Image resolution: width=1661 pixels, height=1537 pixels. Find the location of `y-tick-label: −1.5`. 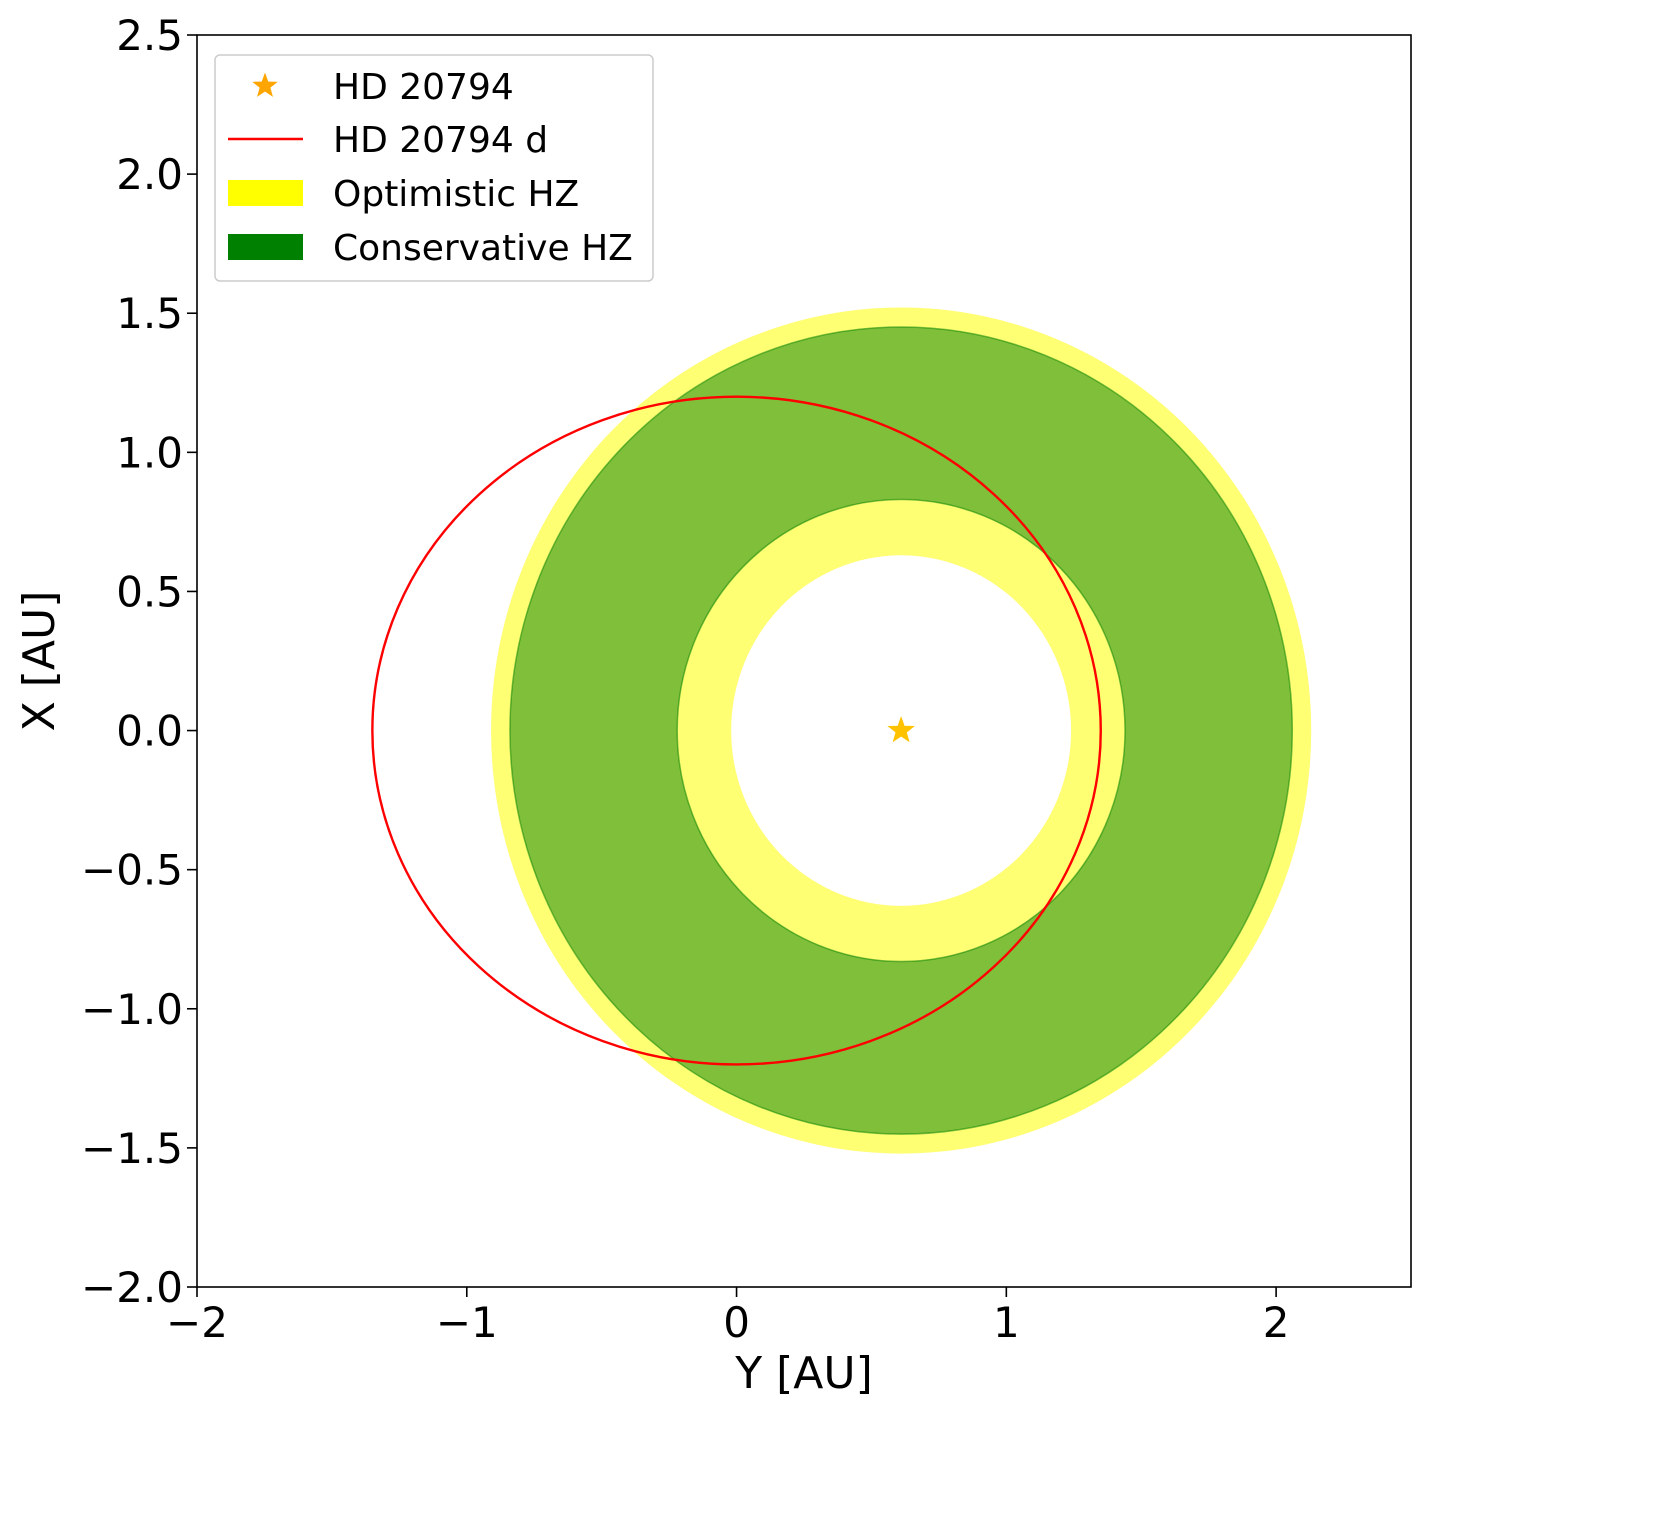

y-tick-label: −1.5 is located at coordinates (132, 1148).